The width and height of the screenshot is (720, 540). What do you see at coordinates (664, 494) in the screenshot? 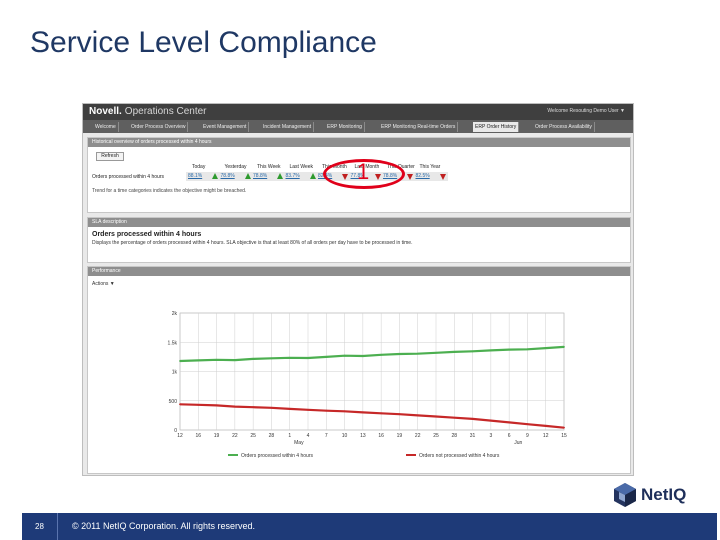
I see `logo-text: NetIQ` at bounding box center [664, 494].